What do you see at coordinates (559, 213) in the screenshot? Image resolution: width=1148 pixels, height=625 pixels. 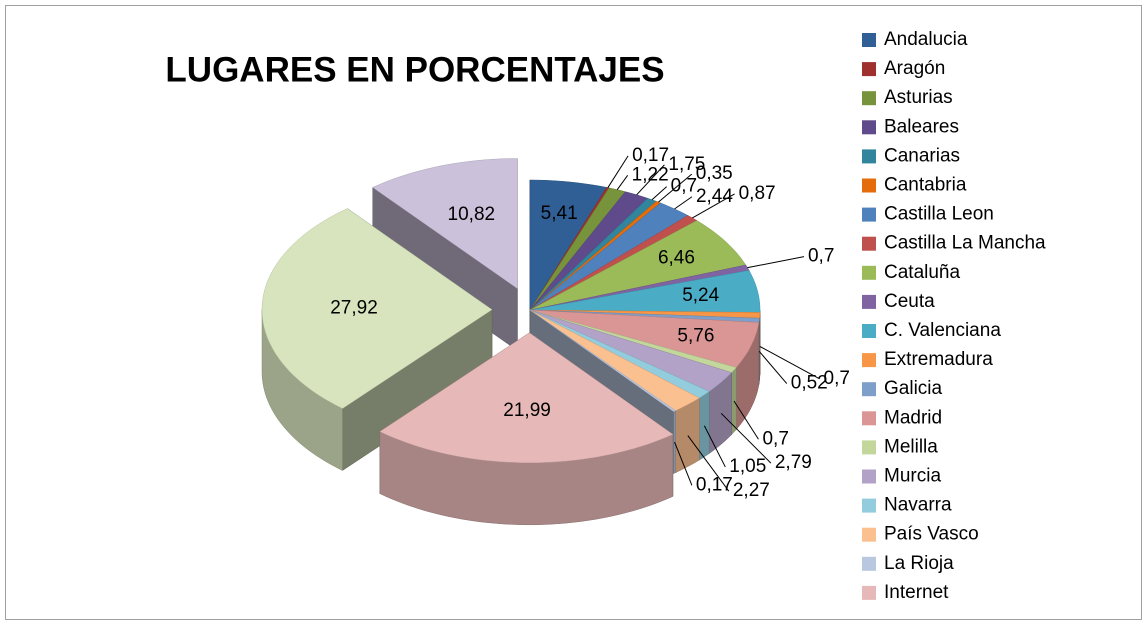 I see `data-label: 5,41` at bounding box center [559, 213].